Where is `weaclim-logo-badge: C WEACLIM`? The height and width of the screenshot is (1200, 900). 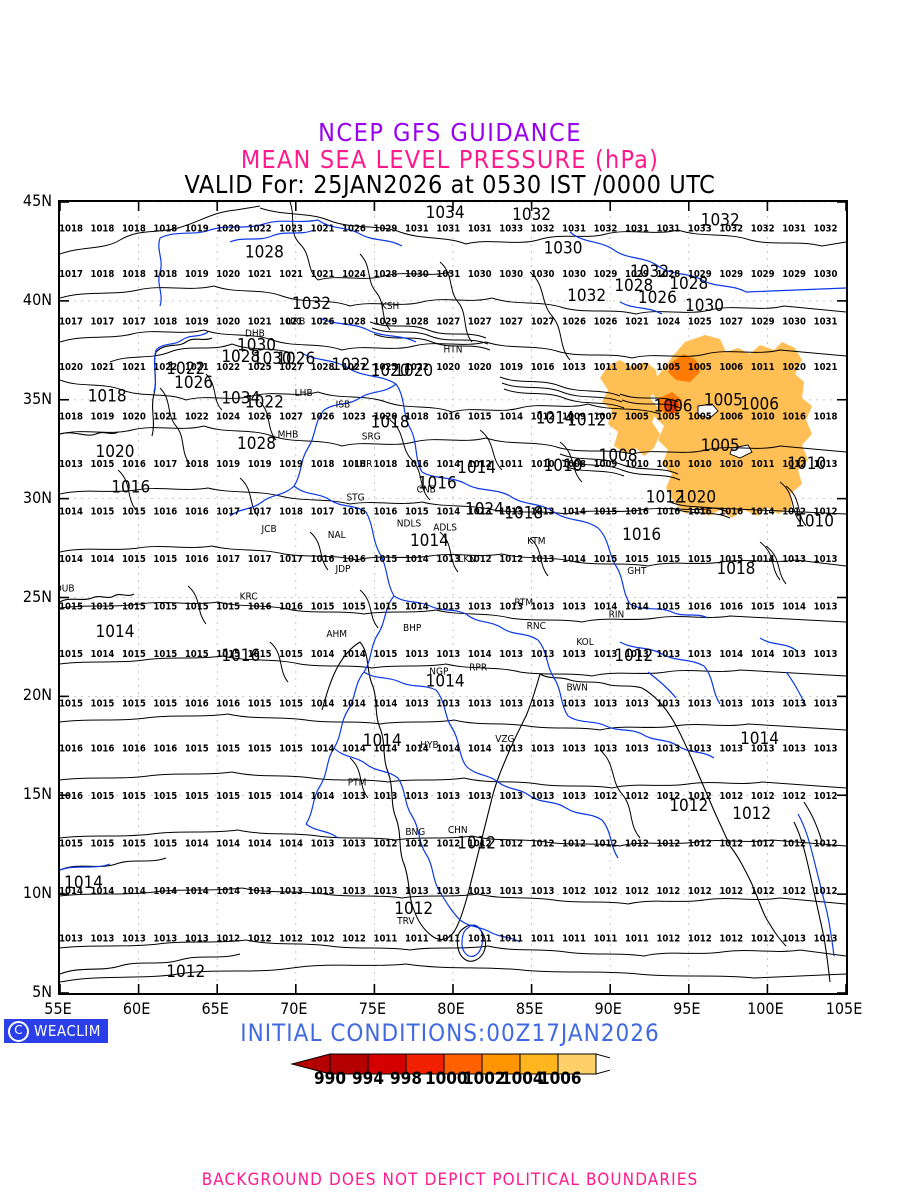
weaclim-logo-badge: C WEACLIM is located at coordinates (56, 1031).